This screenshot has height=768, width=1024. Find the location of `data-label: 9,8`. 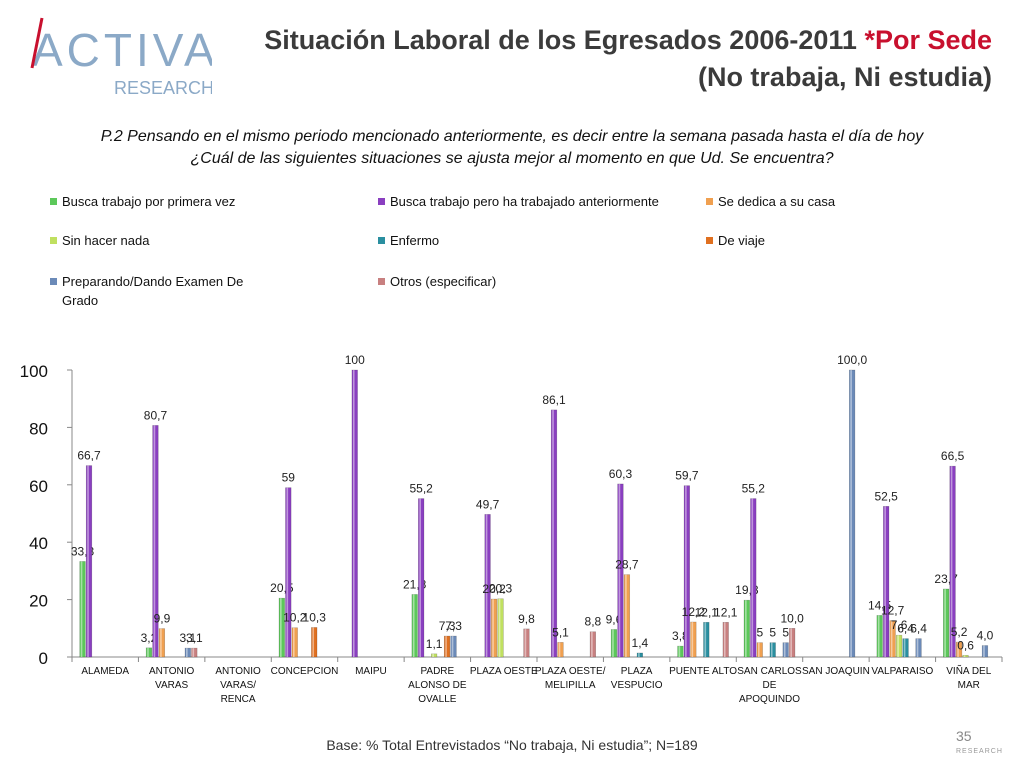

data-label: 9,8 is located at coordinates (526, 619).